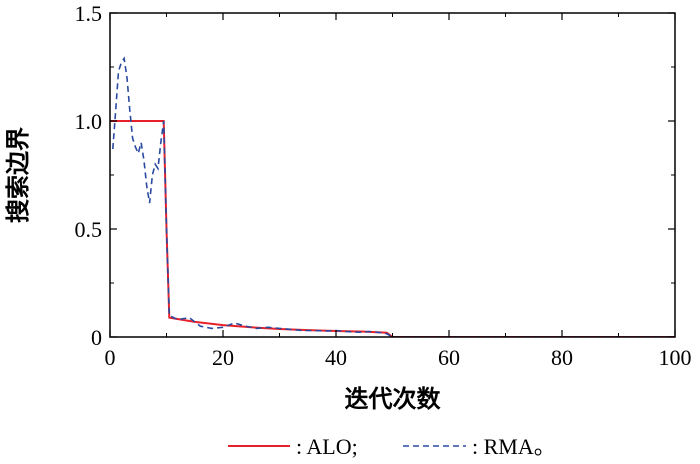 The image size is (700, 464). I want to click on legend-label: : RMA。, so click(514, 446).